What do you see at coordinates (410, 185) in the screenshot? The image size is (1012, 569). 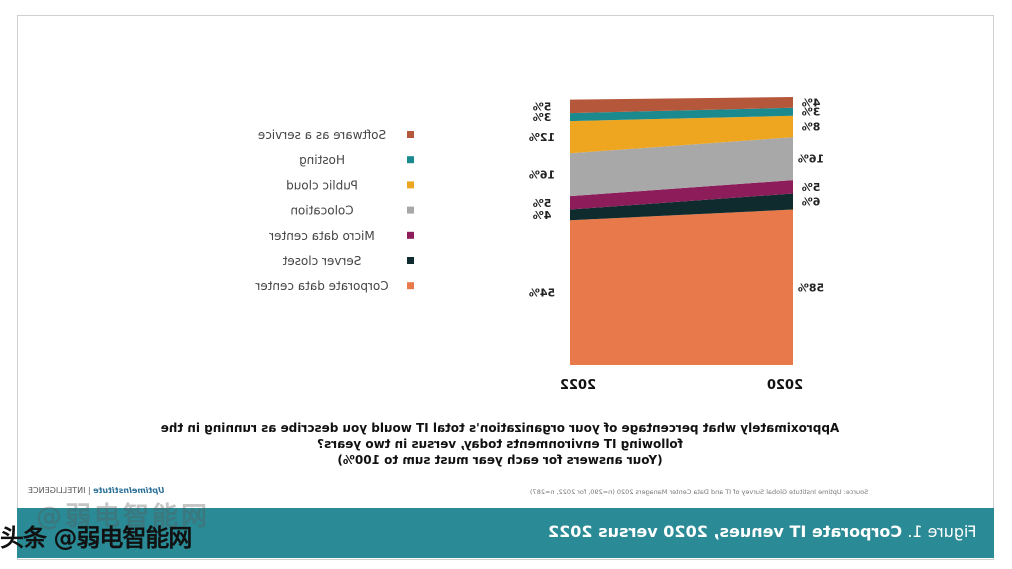 I see `legend-swatch-public-cloud` at bounding box center [410, 185].